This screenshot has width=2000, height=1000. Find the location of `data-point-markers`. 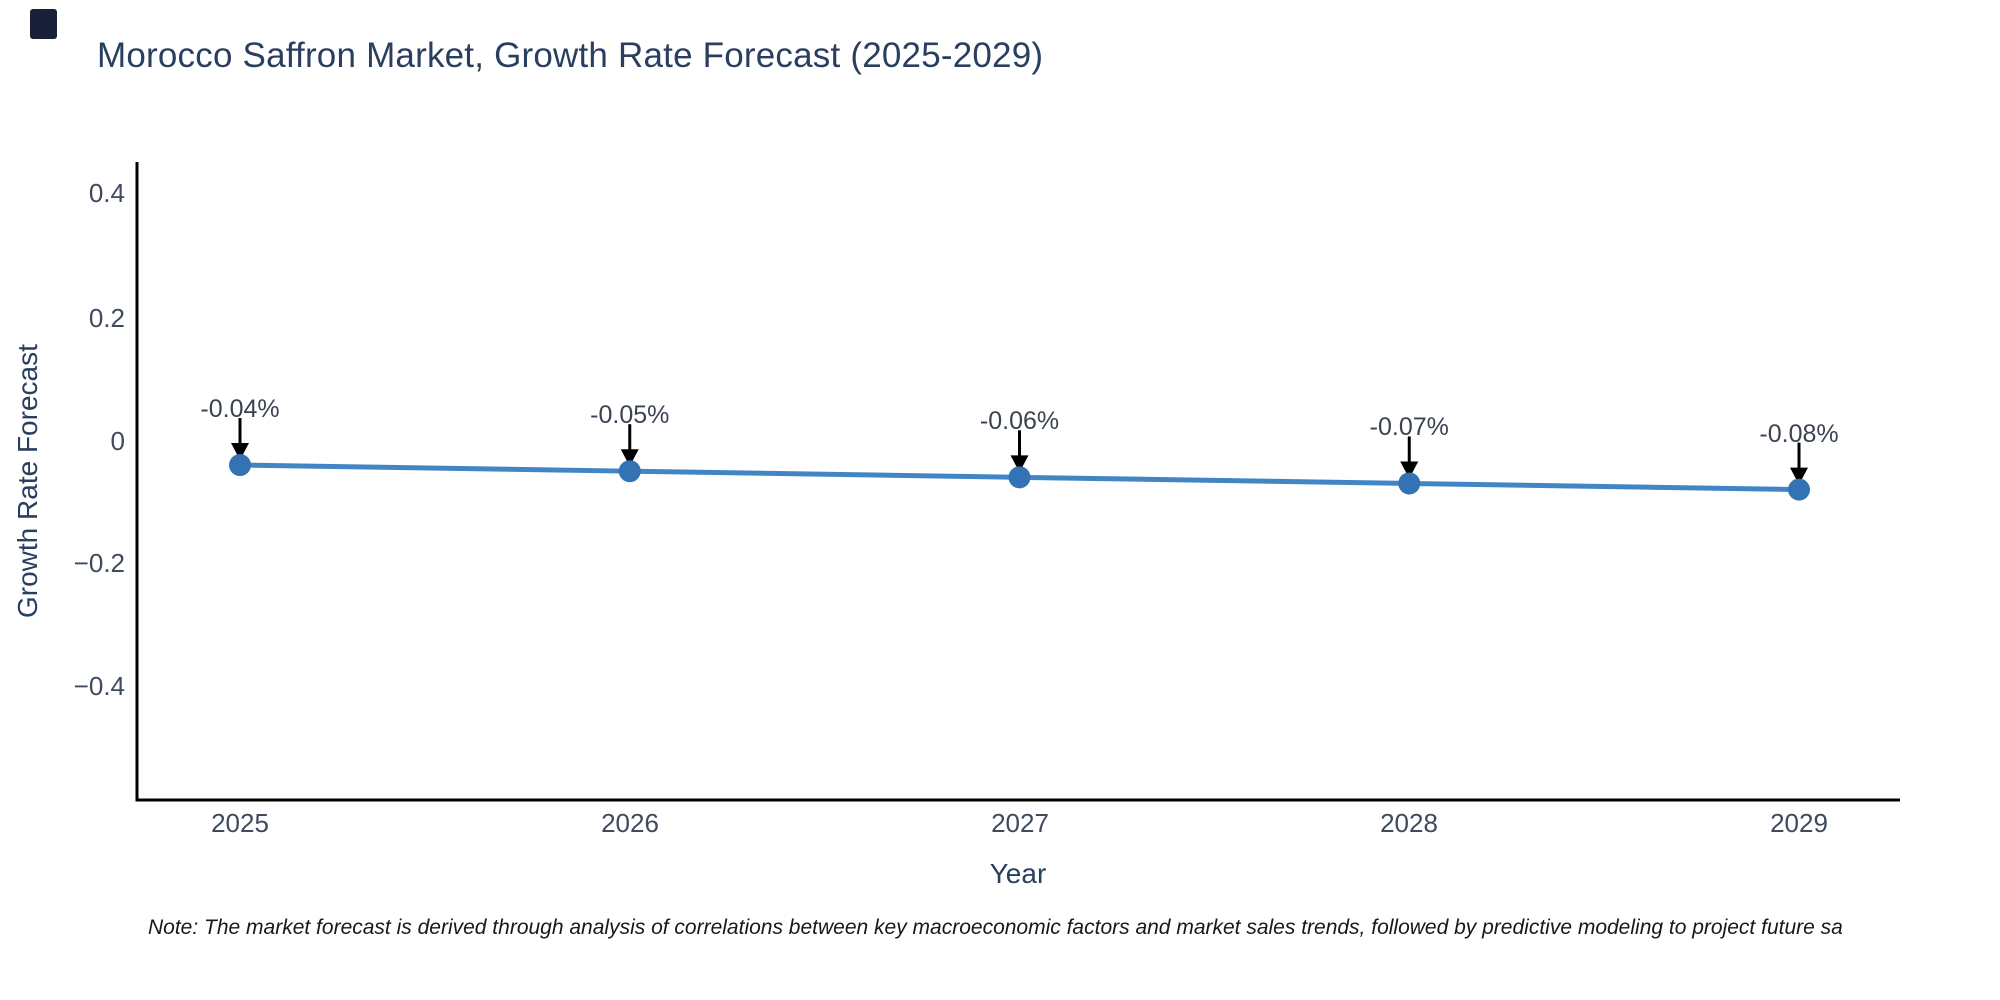

data-point-markers is located at coordinates (1019, 477).